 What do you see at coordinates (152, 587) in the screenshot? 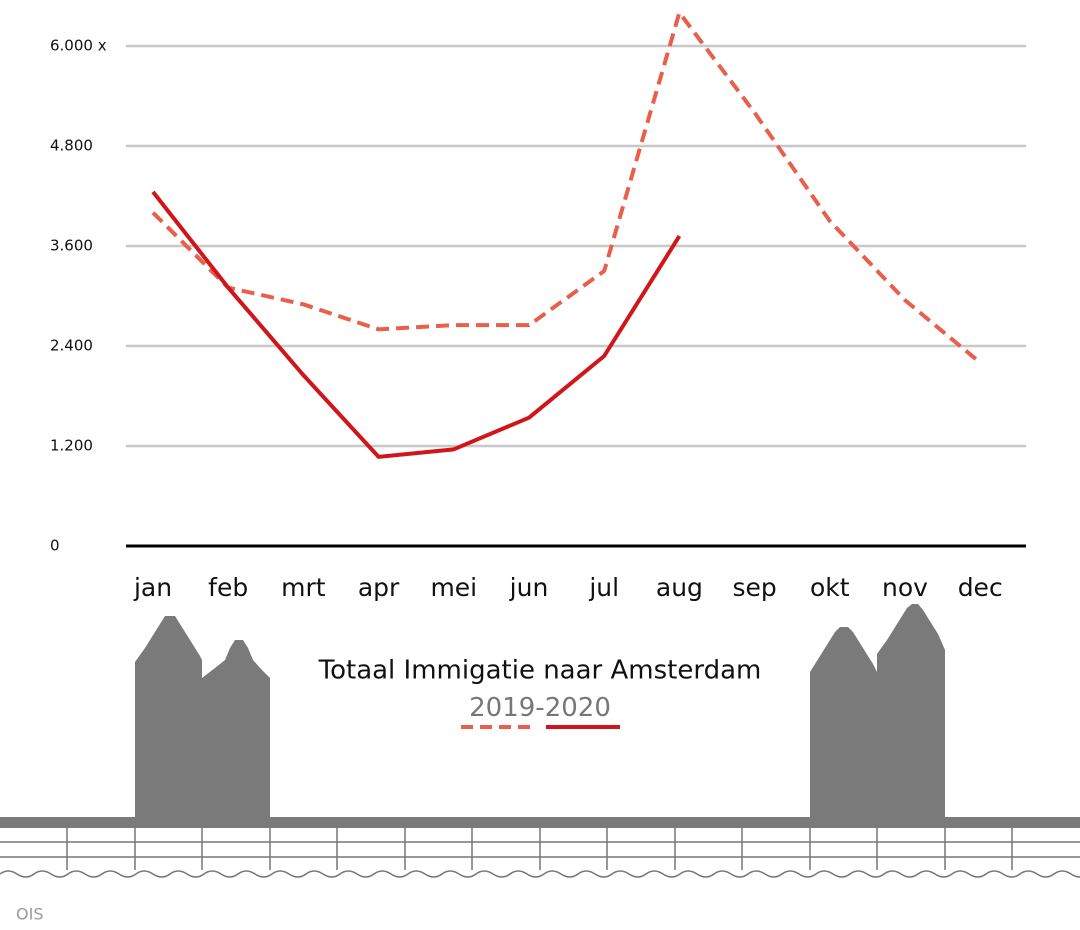
I see `x-tick-label: jan` at bounding box center [152, 587].